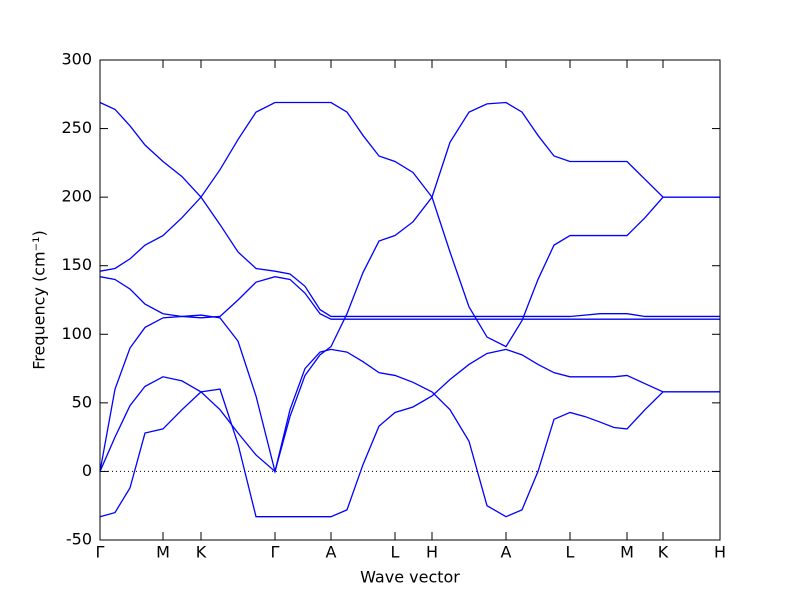 This screenshot has height=600, width=800. I want to click on y-tick-label: 300, so click(76, 59).